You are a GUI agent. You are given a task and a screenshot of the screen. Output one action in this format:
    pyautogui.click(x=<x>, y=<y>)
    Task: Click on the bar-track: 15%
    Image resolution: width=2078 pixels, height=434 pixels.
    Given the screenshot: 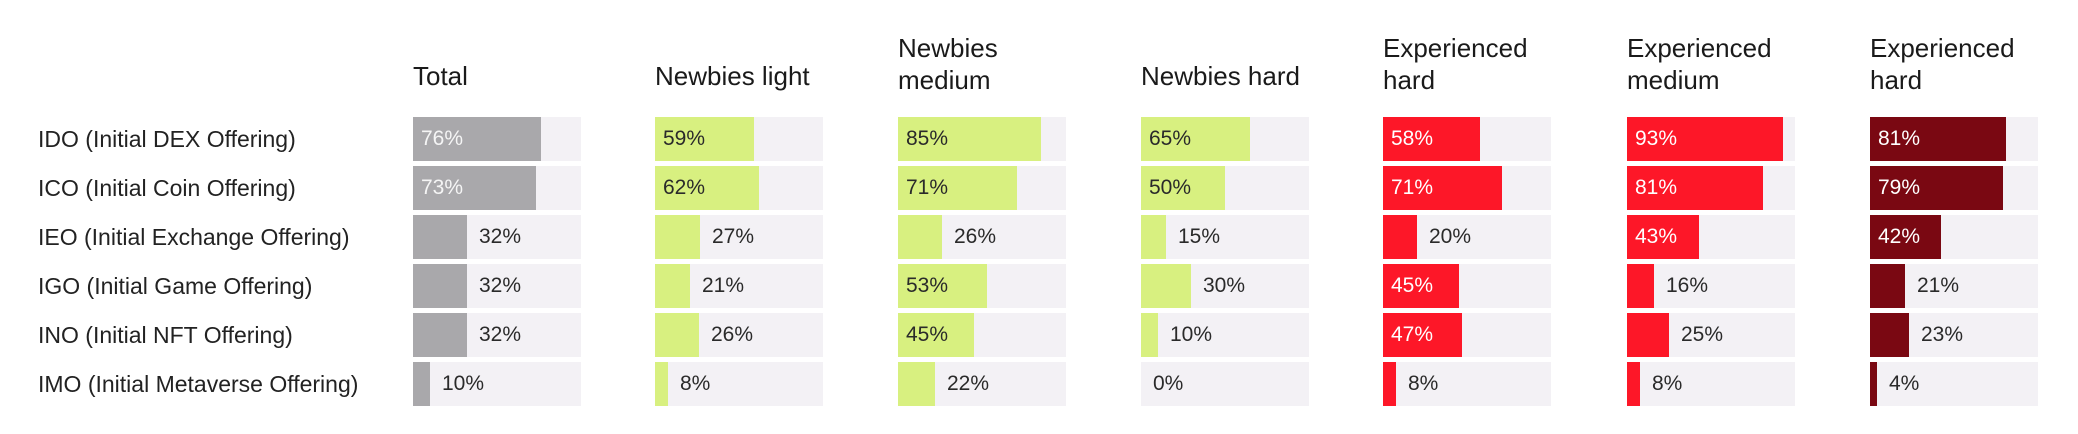 What is the action you would take?
    pyautogui.click(x=1225, y=237)
    